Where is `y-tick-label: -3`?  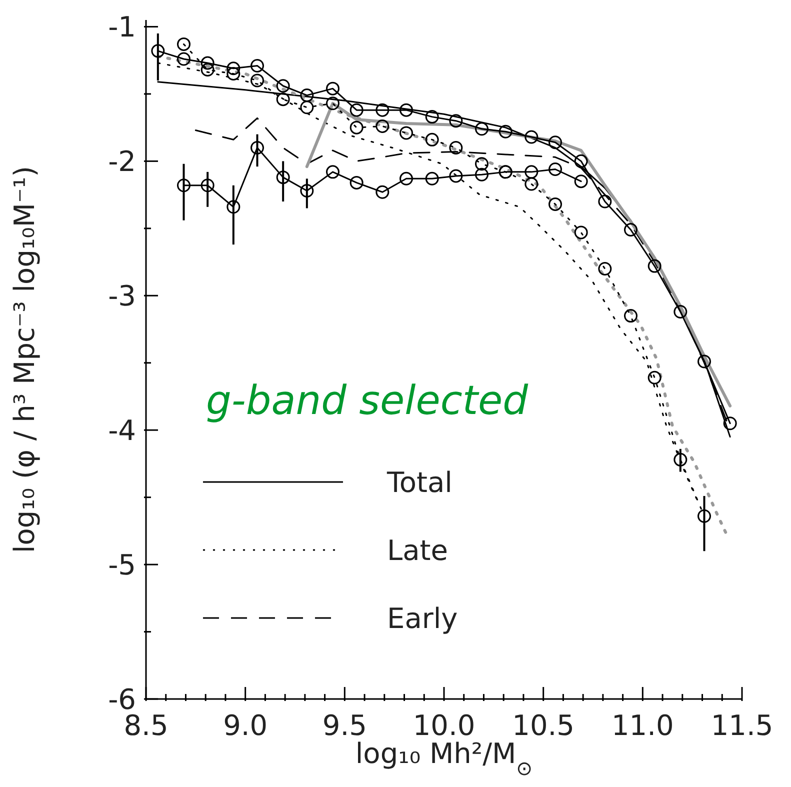
y-tick-label: -3 is located at coordinates (122, 296).